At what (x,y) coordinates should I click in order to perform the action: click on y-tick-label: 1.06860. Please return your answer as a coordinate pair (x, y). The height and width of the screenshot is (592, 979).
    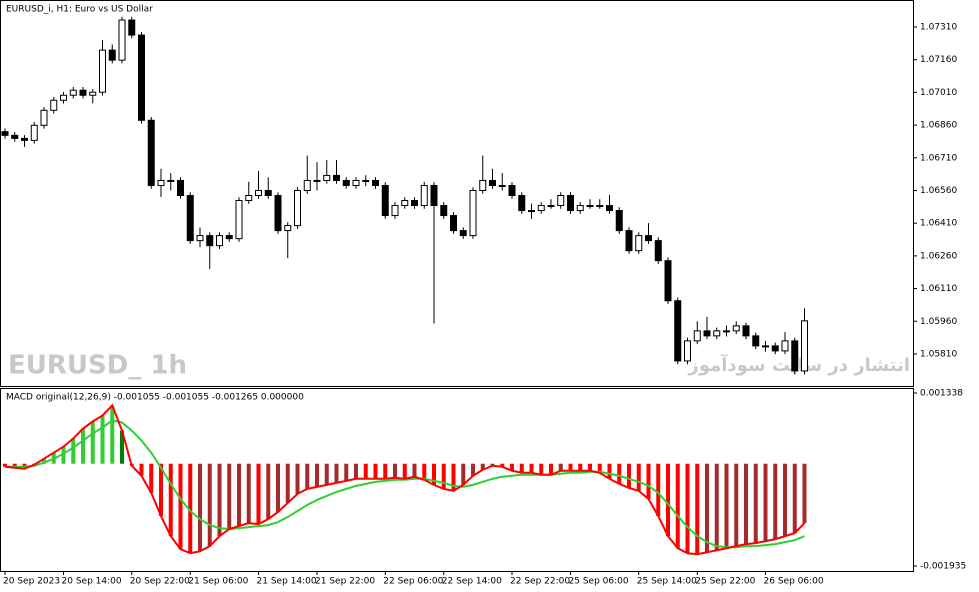
    Looking at the image, I should click on (938, 126).